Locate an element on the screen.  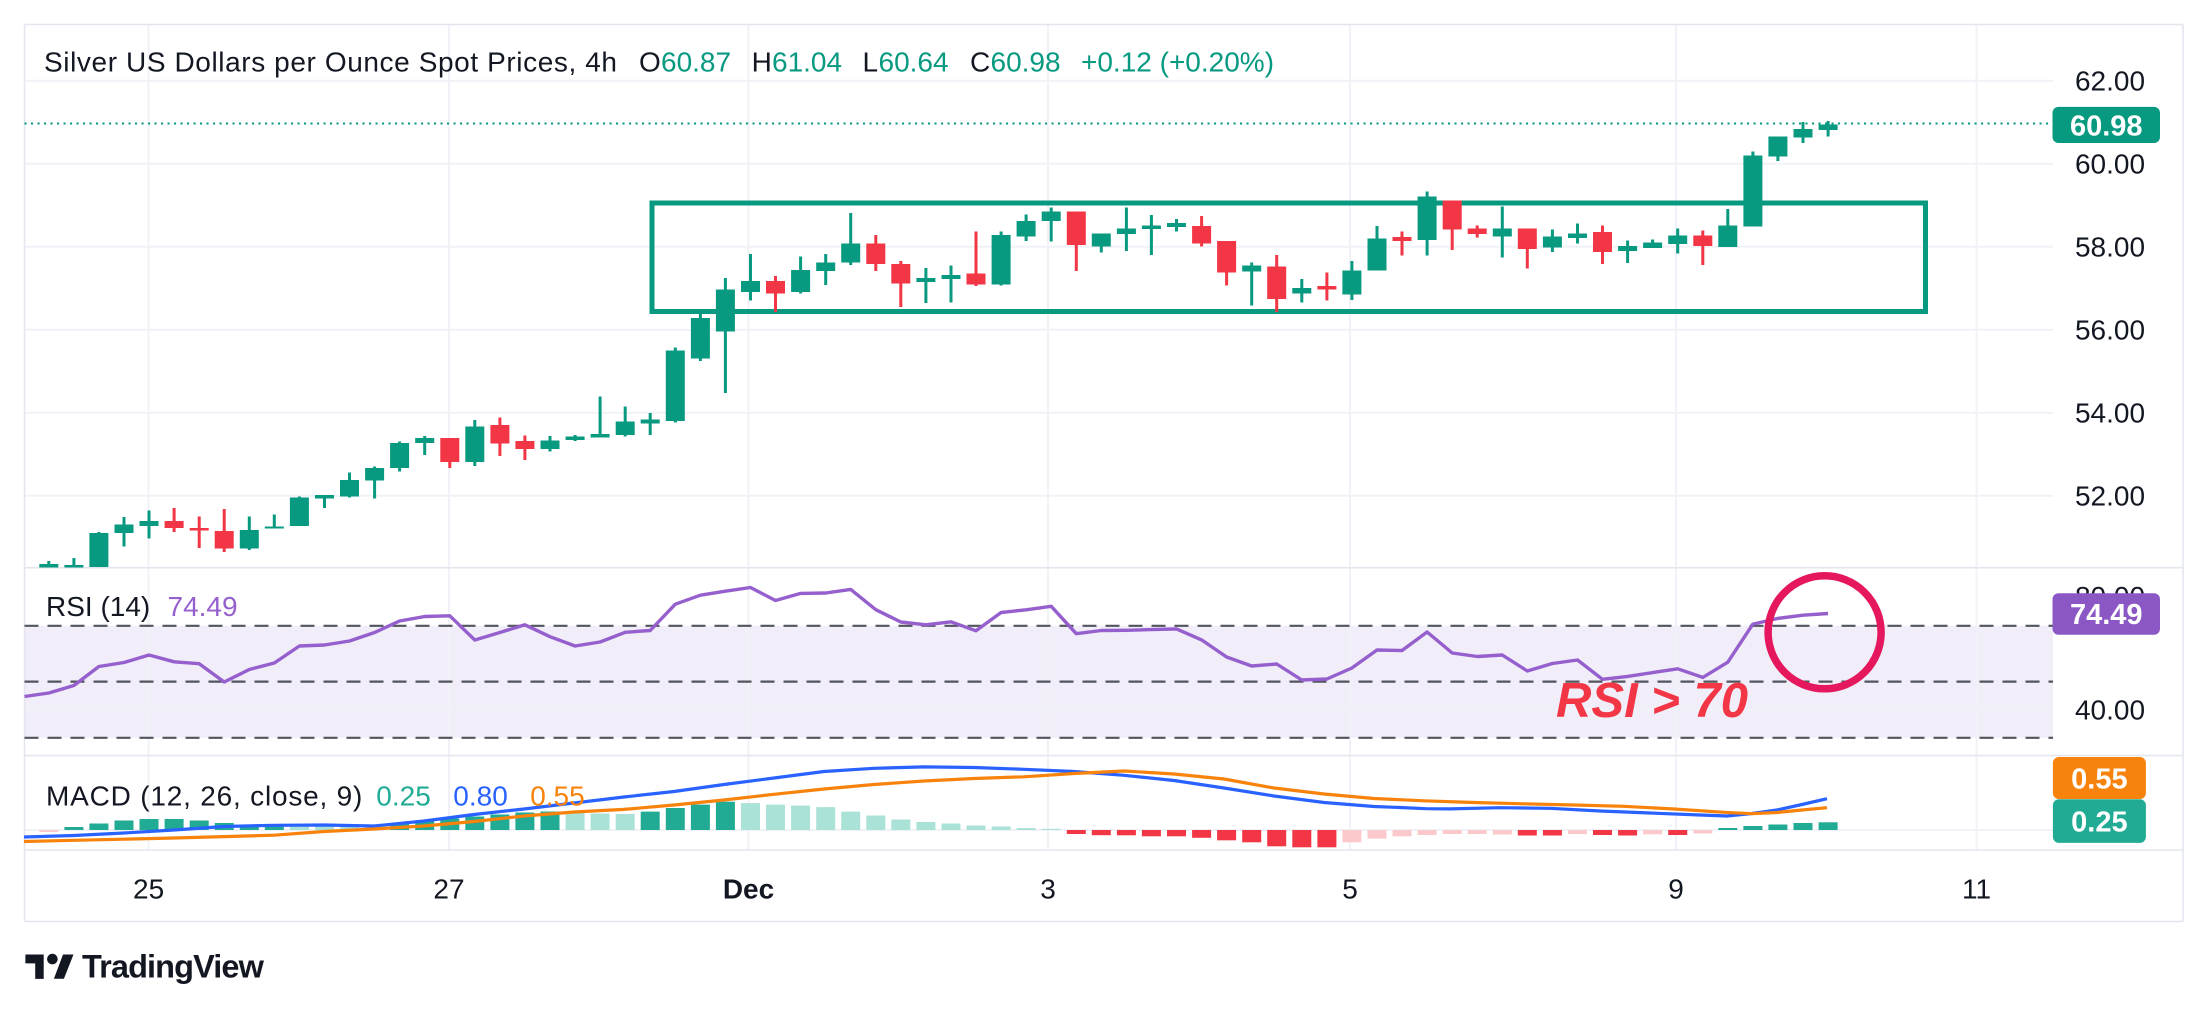
svg-text: 5 is located at coordinates (1350, 888).